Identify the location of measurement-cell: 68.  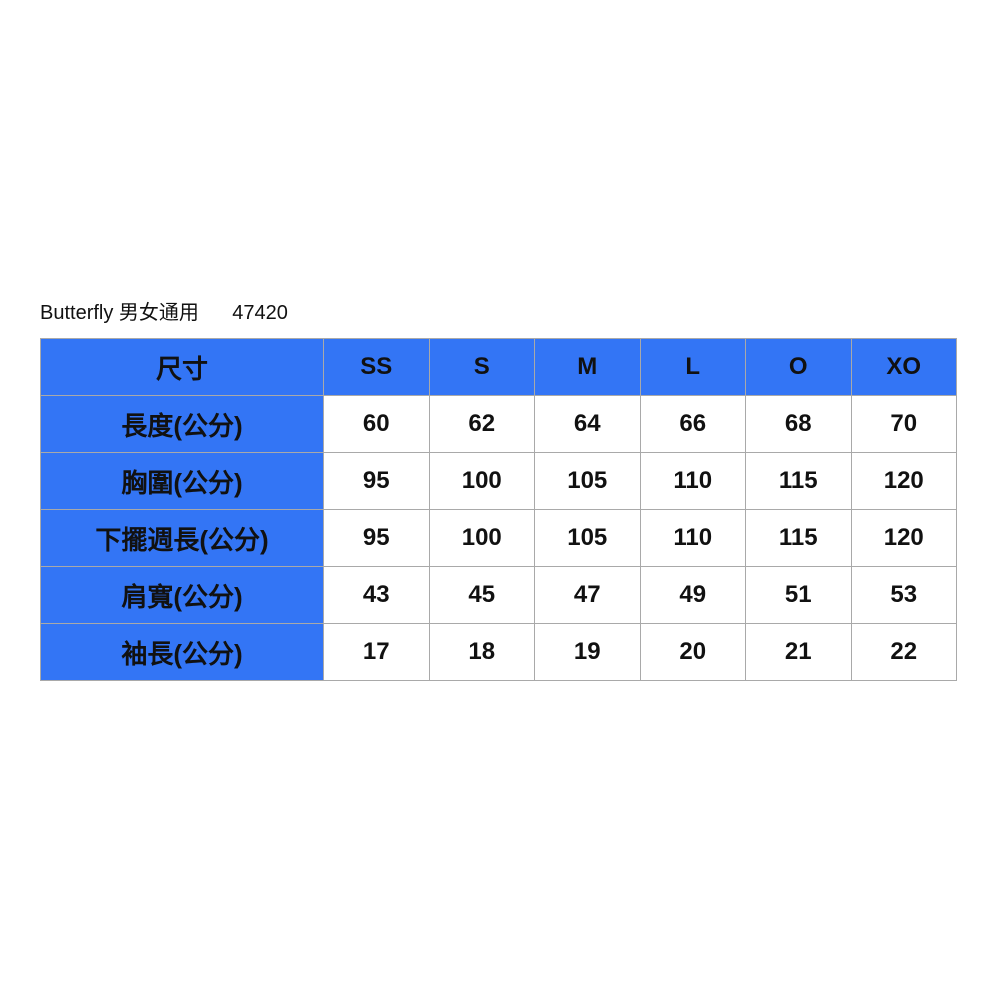
(798, 424).